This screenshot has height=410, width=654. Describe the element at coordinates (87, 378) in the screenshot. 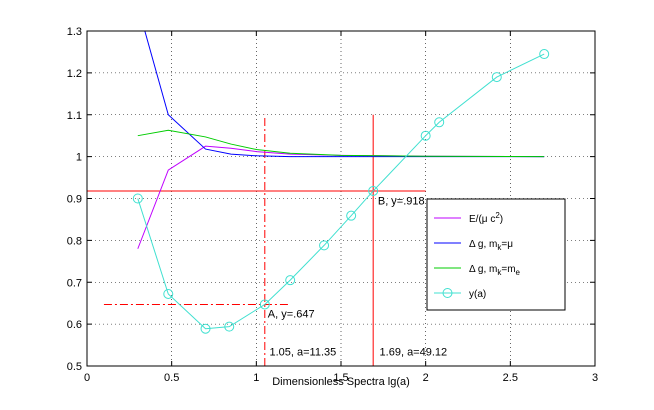

I see `x-tick-label: 0` at that location.